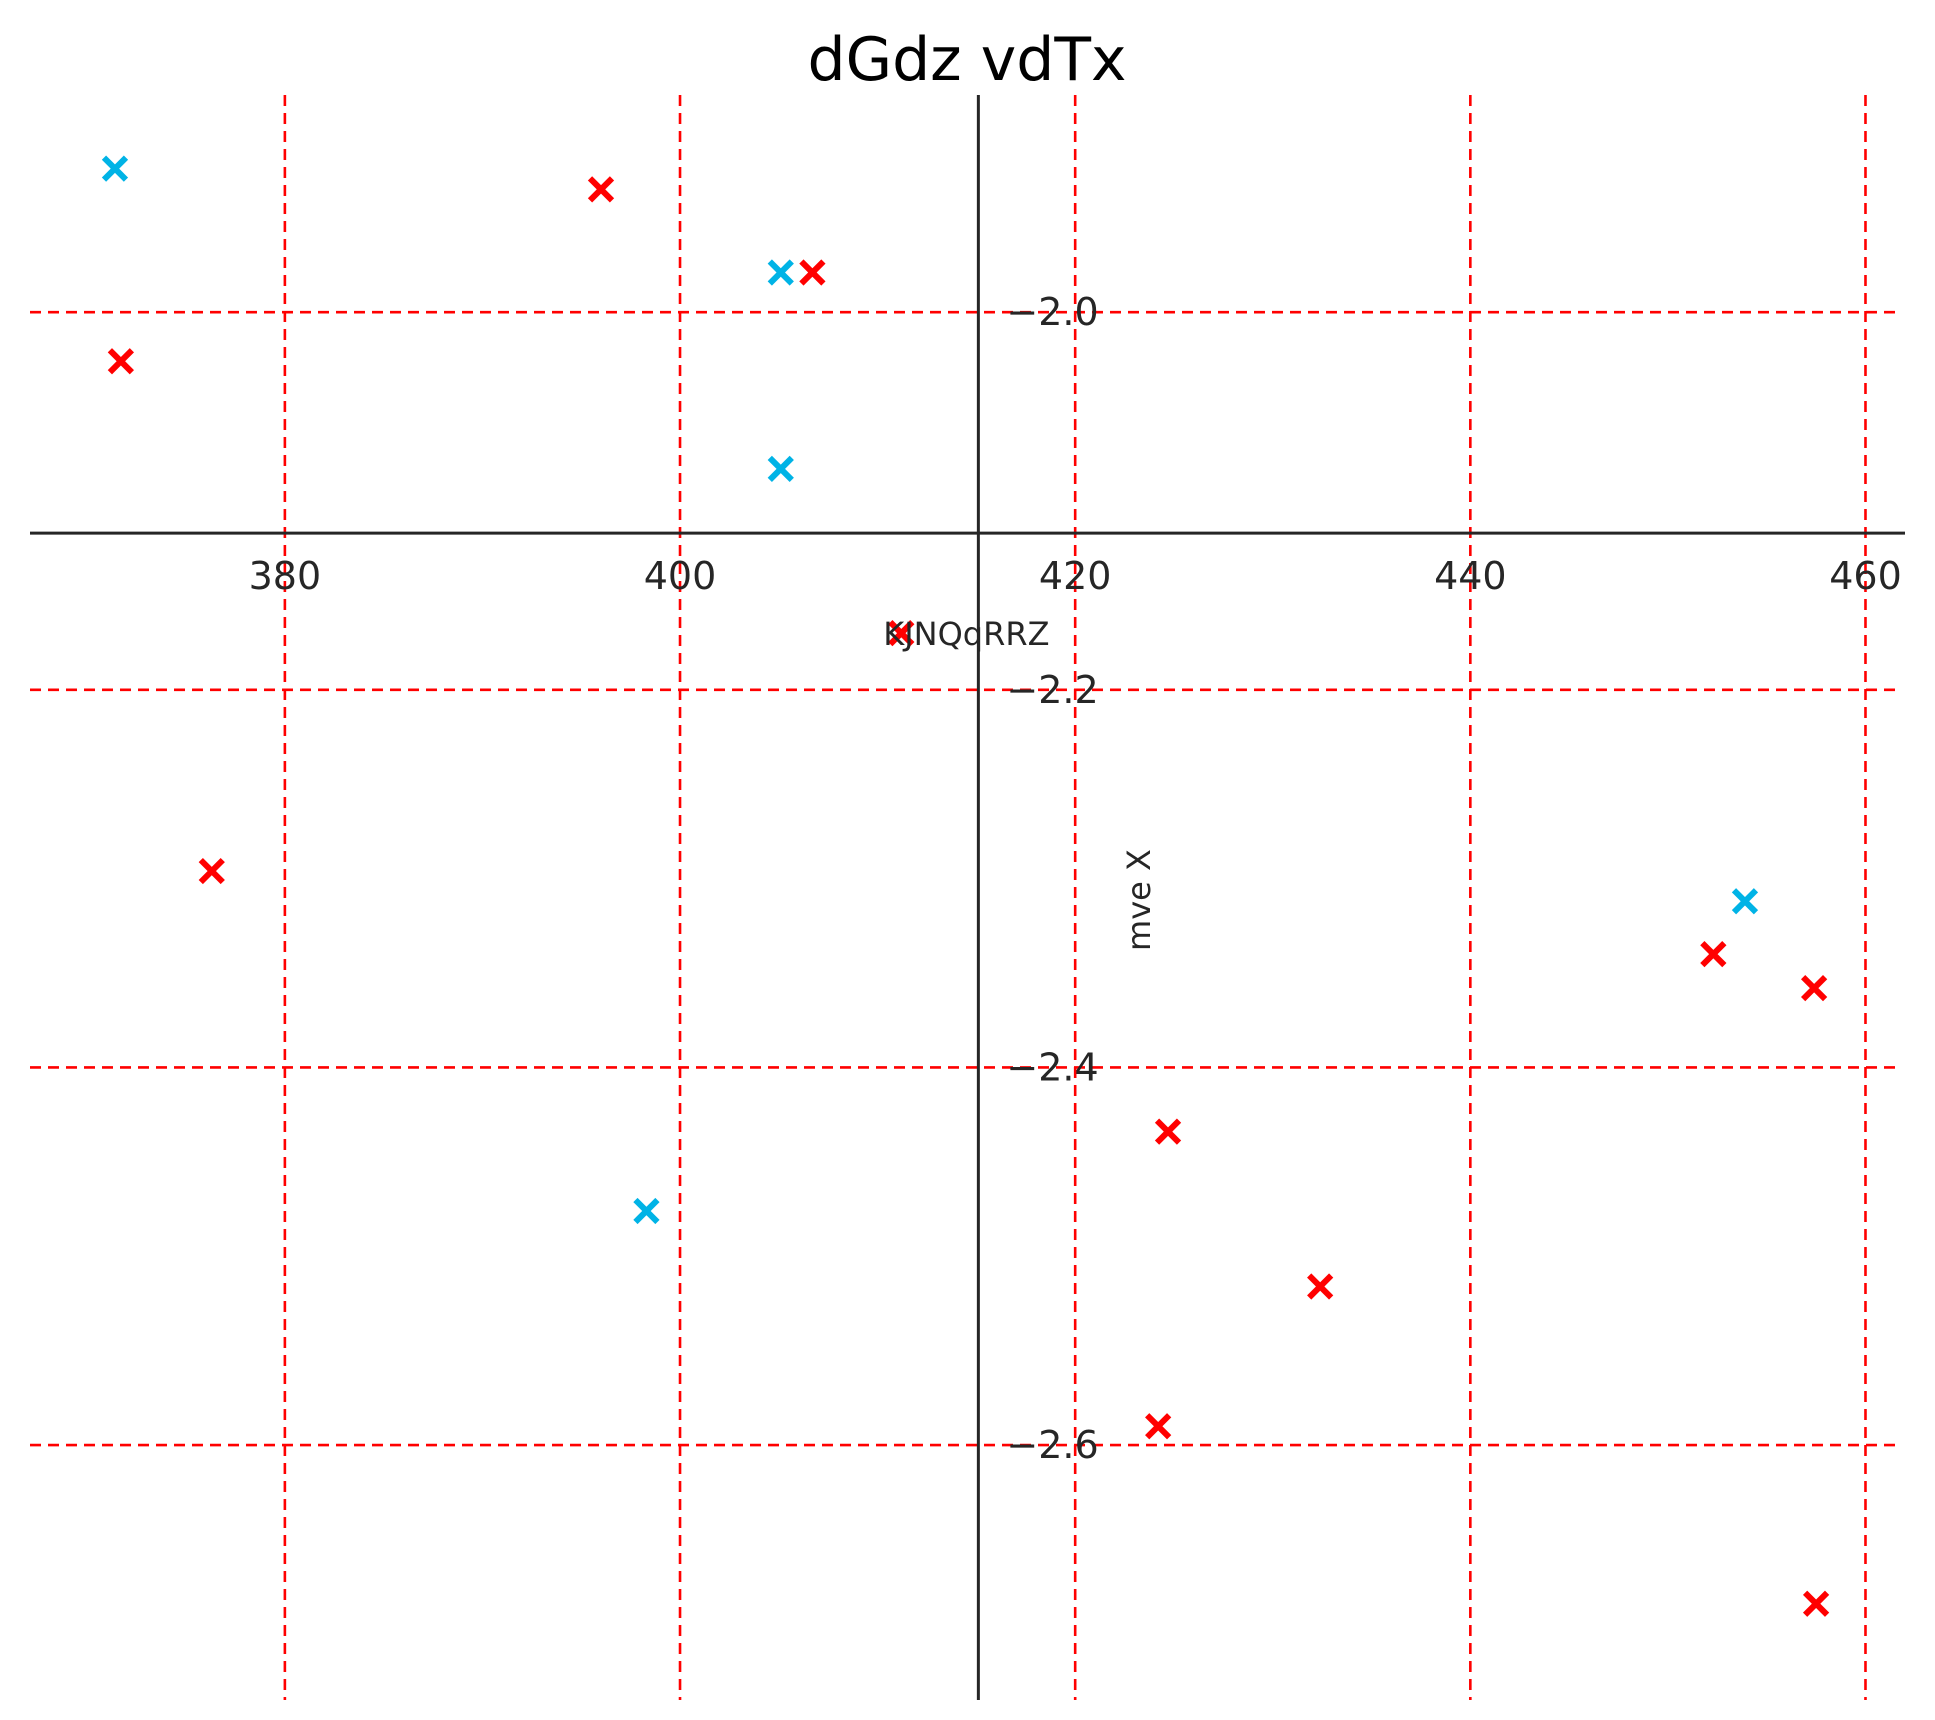 This screenshot has height=1720, width=1935. What do you see at coordinates (1139, 900) in the screenshot?
I see `y-axis-label: mve X` at bounding box center [1139, 900].